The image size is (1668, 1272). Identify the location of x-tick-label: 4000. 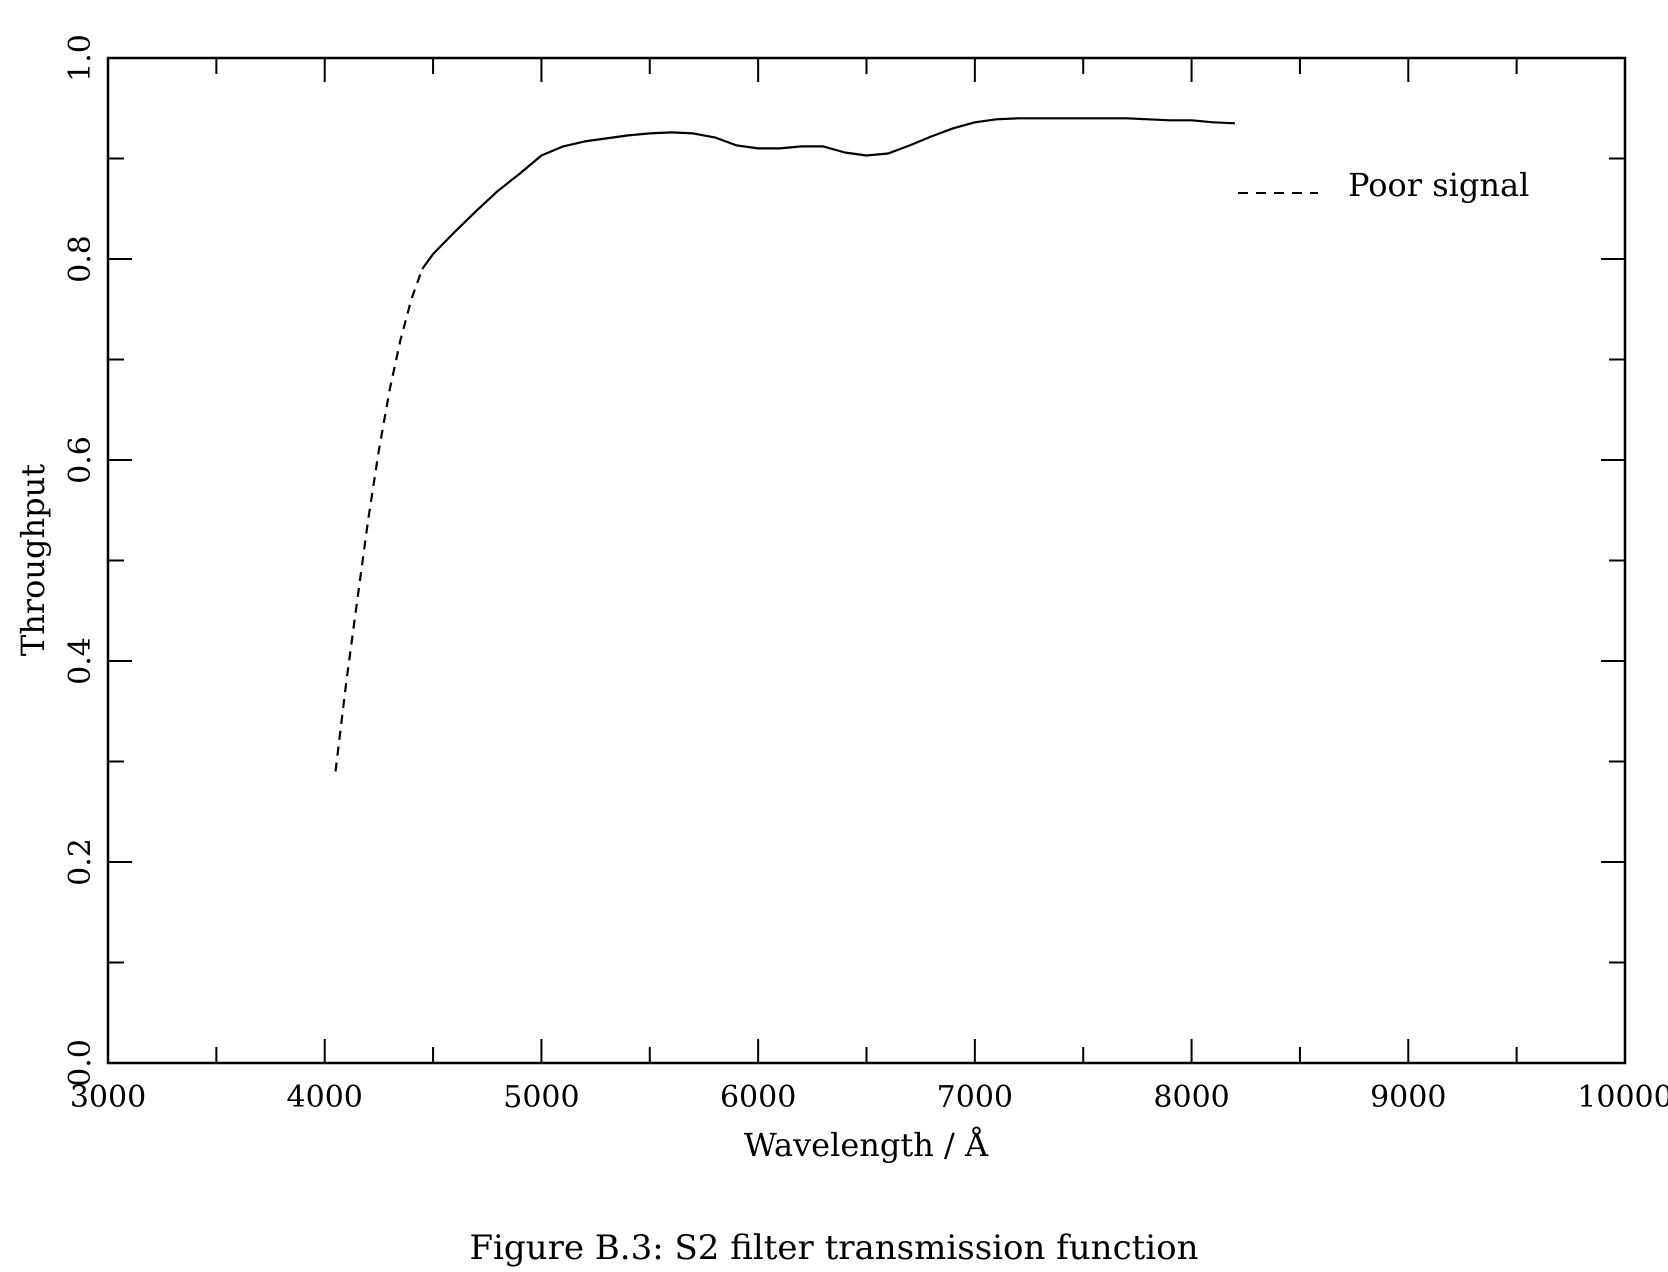
(325, 1097).